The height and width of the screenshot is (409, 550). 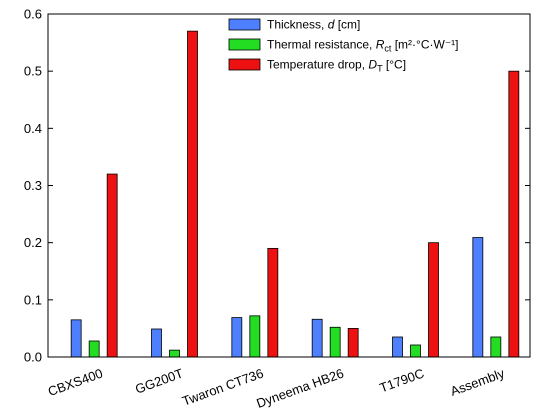 I want to click on bar-series-2-cbxs400, so click(x=112, y=265).